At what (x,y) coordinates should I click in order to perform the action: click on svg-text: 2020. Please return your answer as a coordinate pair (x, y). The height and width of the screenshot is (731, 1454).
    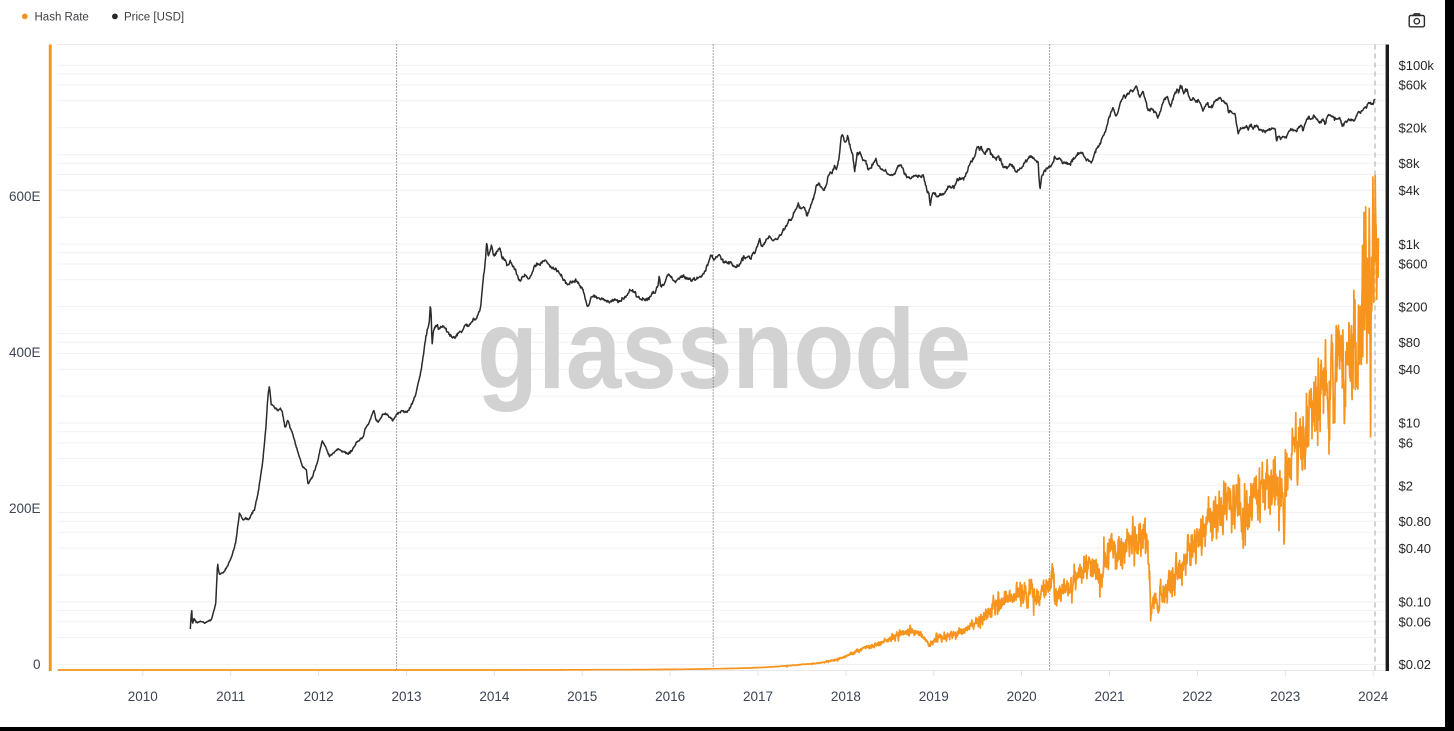
    Looking at the image, I should click on (1022, 696).